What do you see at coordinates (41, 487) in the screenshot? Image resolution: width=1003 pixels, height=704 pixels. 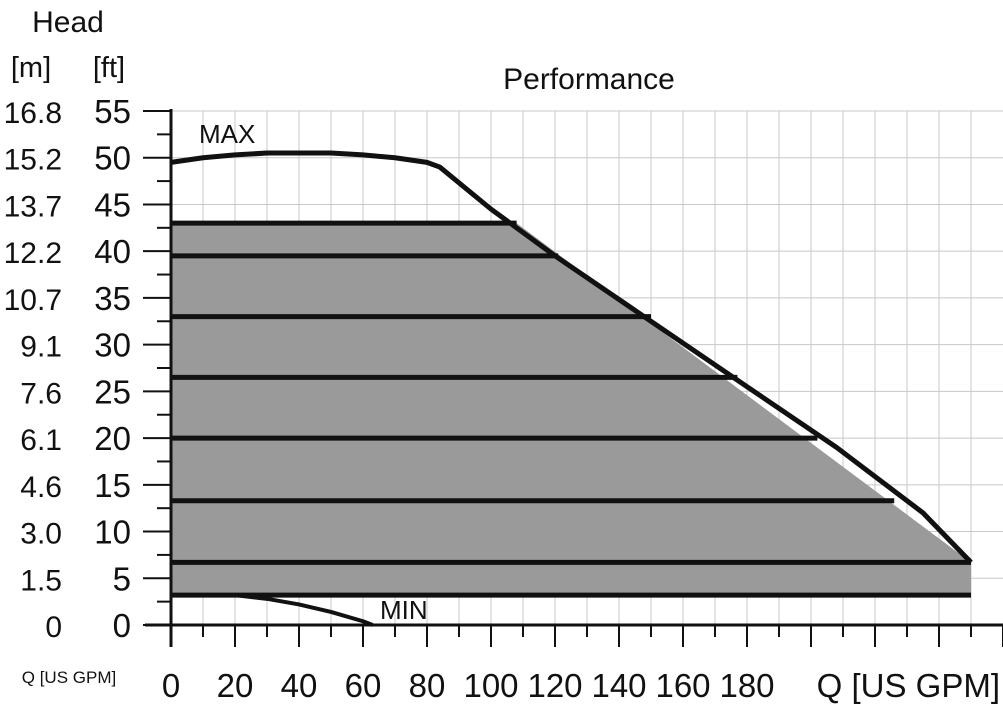 I see `y-tick-label-m: 4.6` at bounding box center [41, 487].